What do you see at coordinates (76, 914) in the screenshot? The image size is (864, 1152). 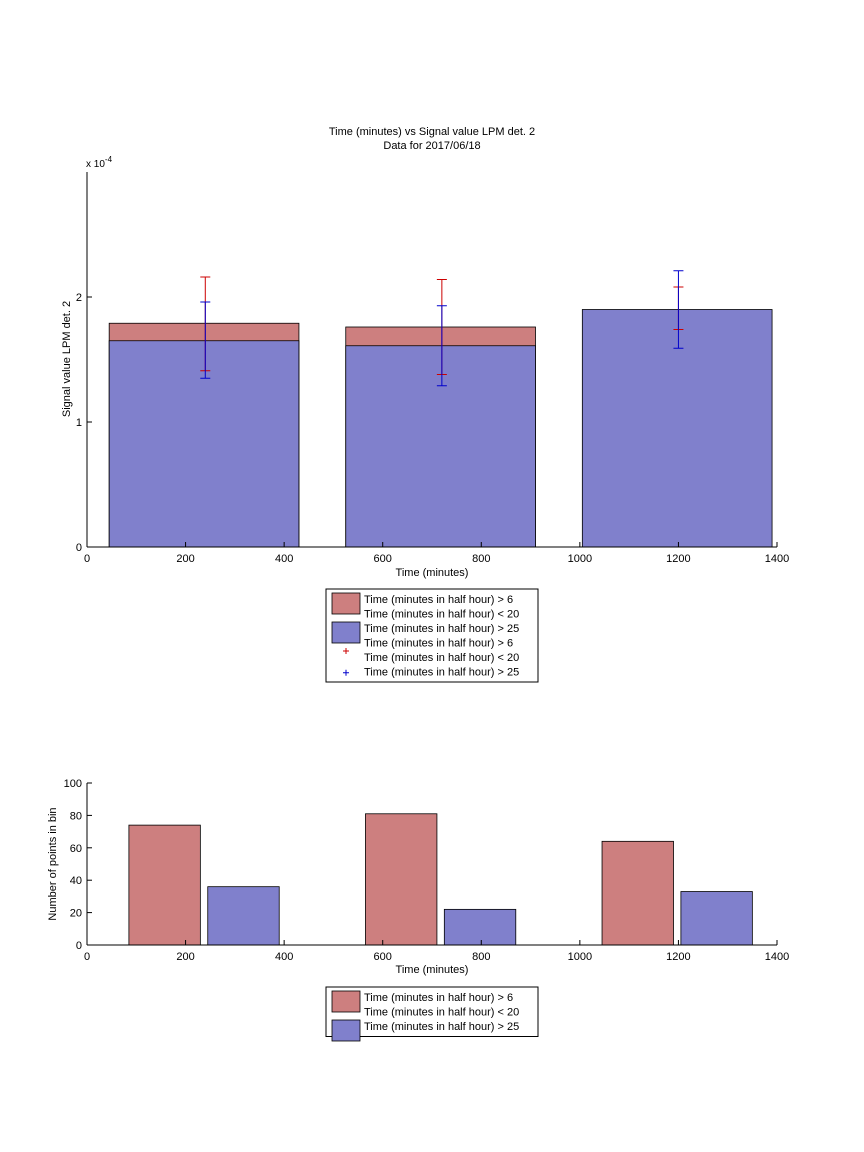 I see `y-tick-label: 20` at bounding box center [76, 914].